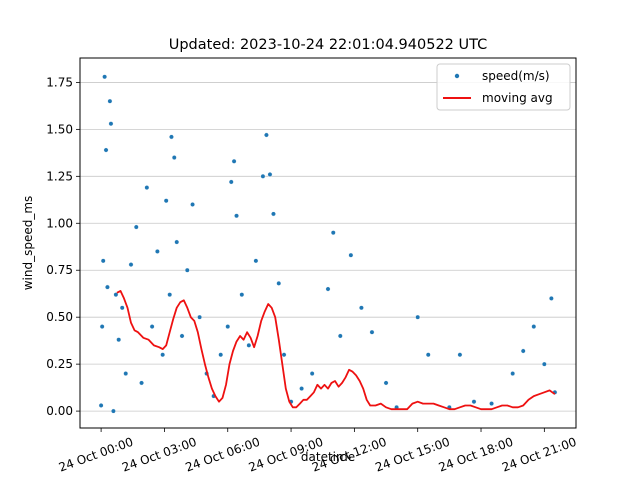 This screenshot has height=480, width=640. Describe the element at coordinates (328, 45) in the screenshot. I see `chart-title: Updated: 2023-10-24 22:01:04.940522 UTC` at that location.